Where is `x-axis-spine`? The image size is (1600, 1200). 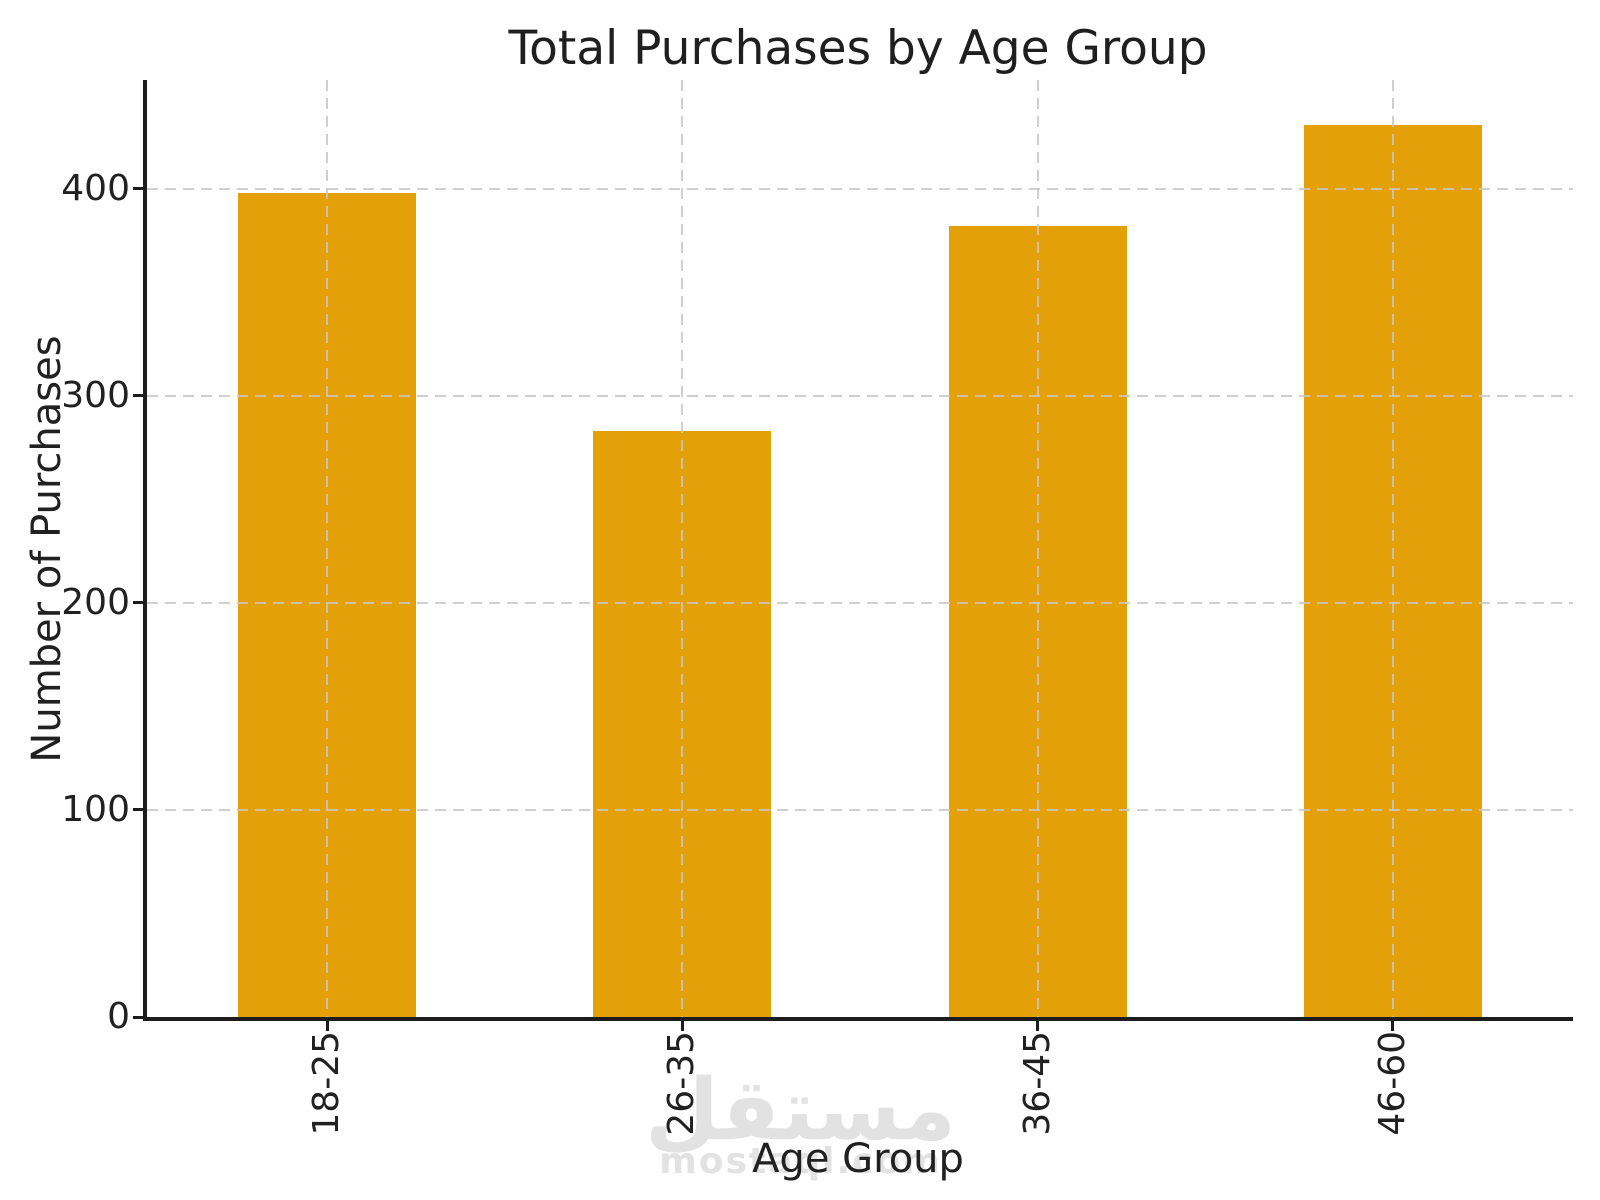
x-axis-spine is located at coordinates (858, 1019).